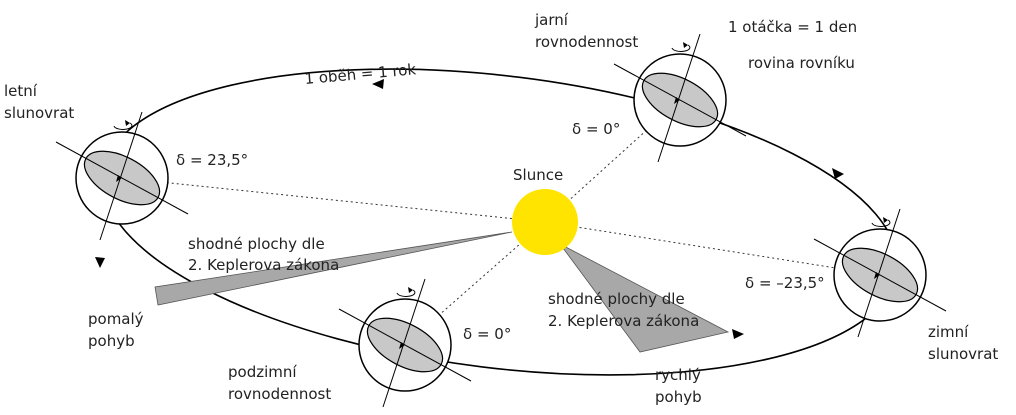 This screenshot has height=415, width=1016. What do you see at coordinates (678, 375) in the screenshot?
I see `label: rychlý` at bounding box center [678, 375].